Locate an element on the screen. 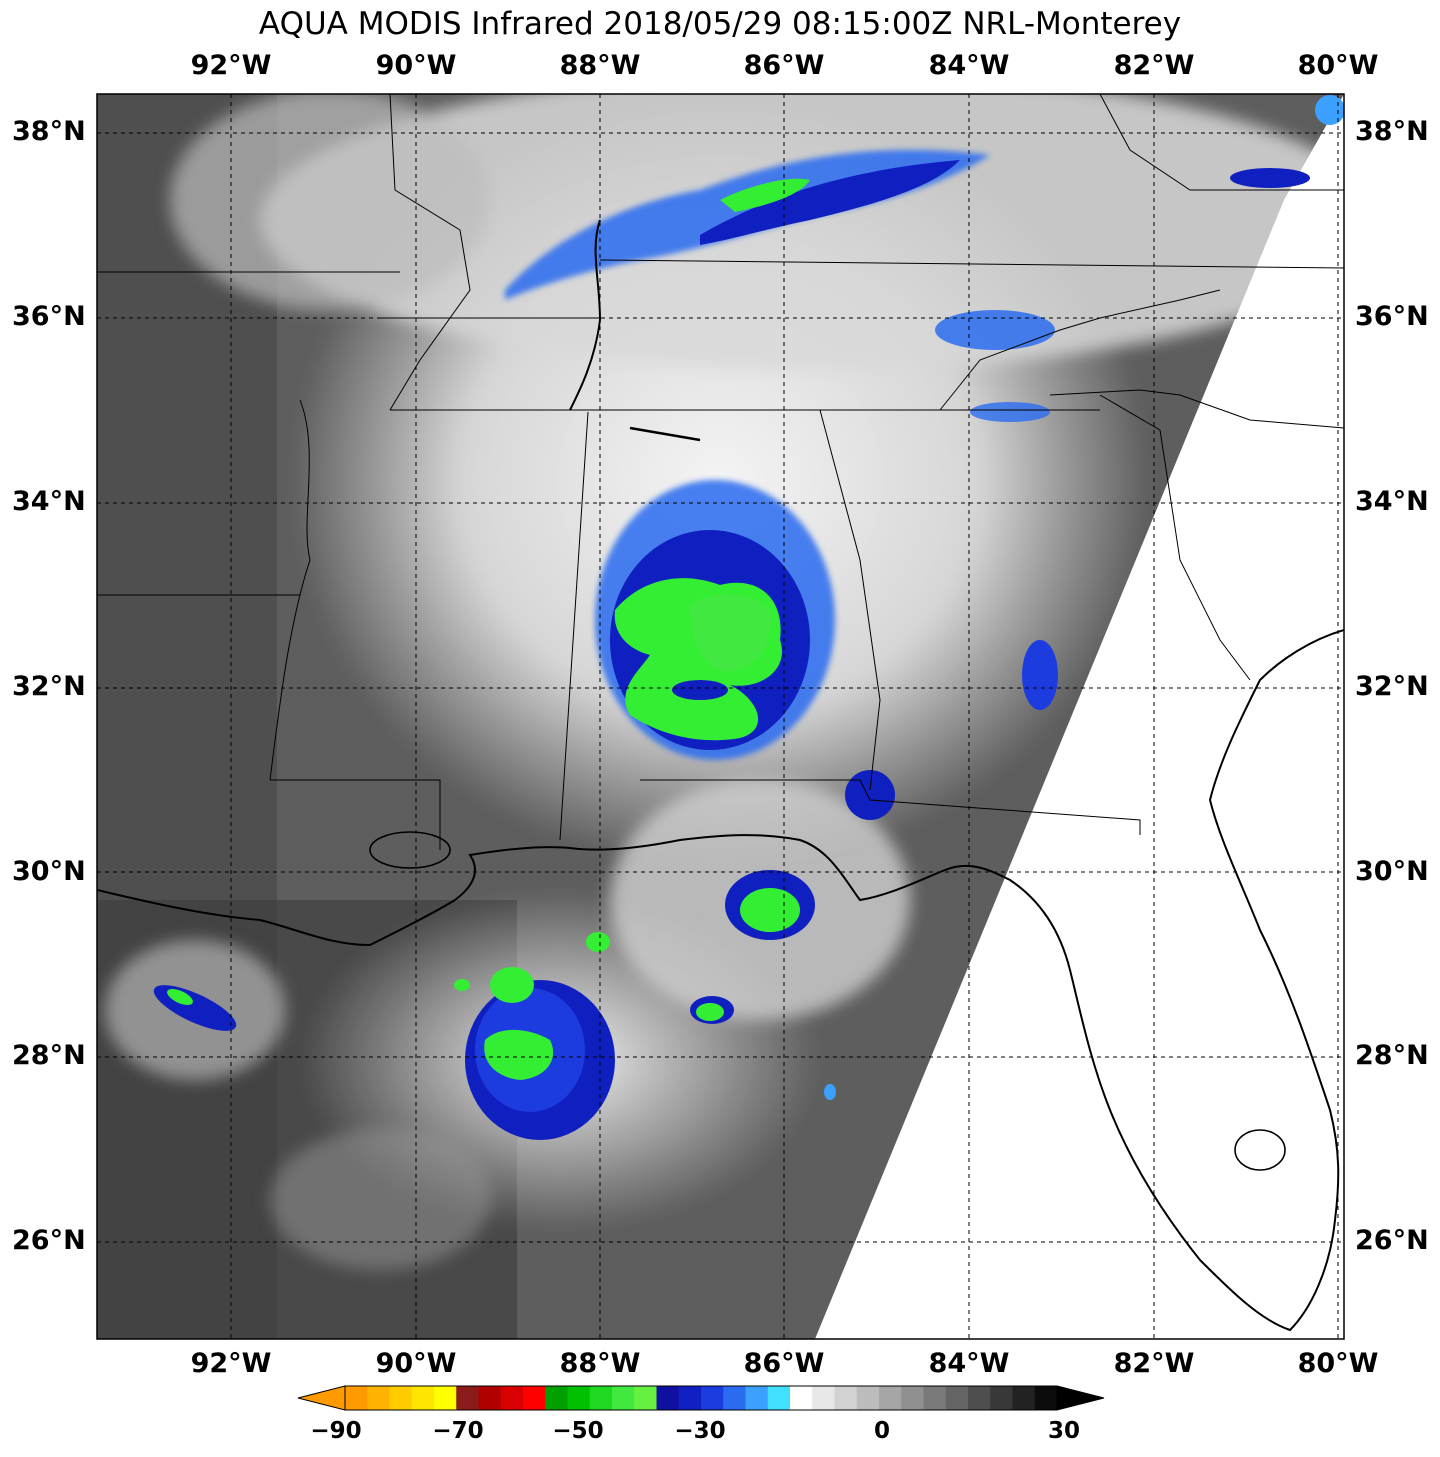  left-lat-label-26n: 26°N is located at coordinates (49, 1240).